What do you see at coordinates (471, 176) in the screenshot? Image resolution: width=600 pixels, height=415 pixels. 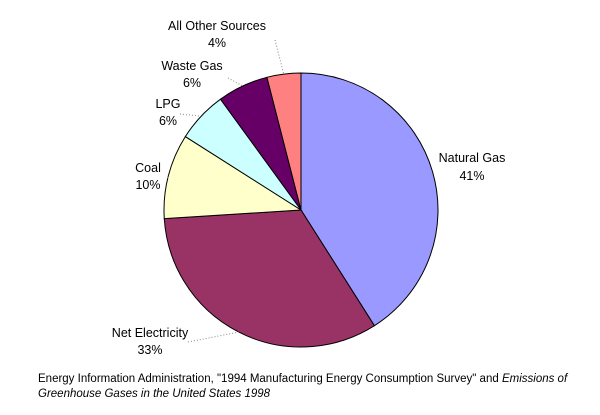 I see `slice-value-natural-gas: 41%` at bounding box center [471, 176].